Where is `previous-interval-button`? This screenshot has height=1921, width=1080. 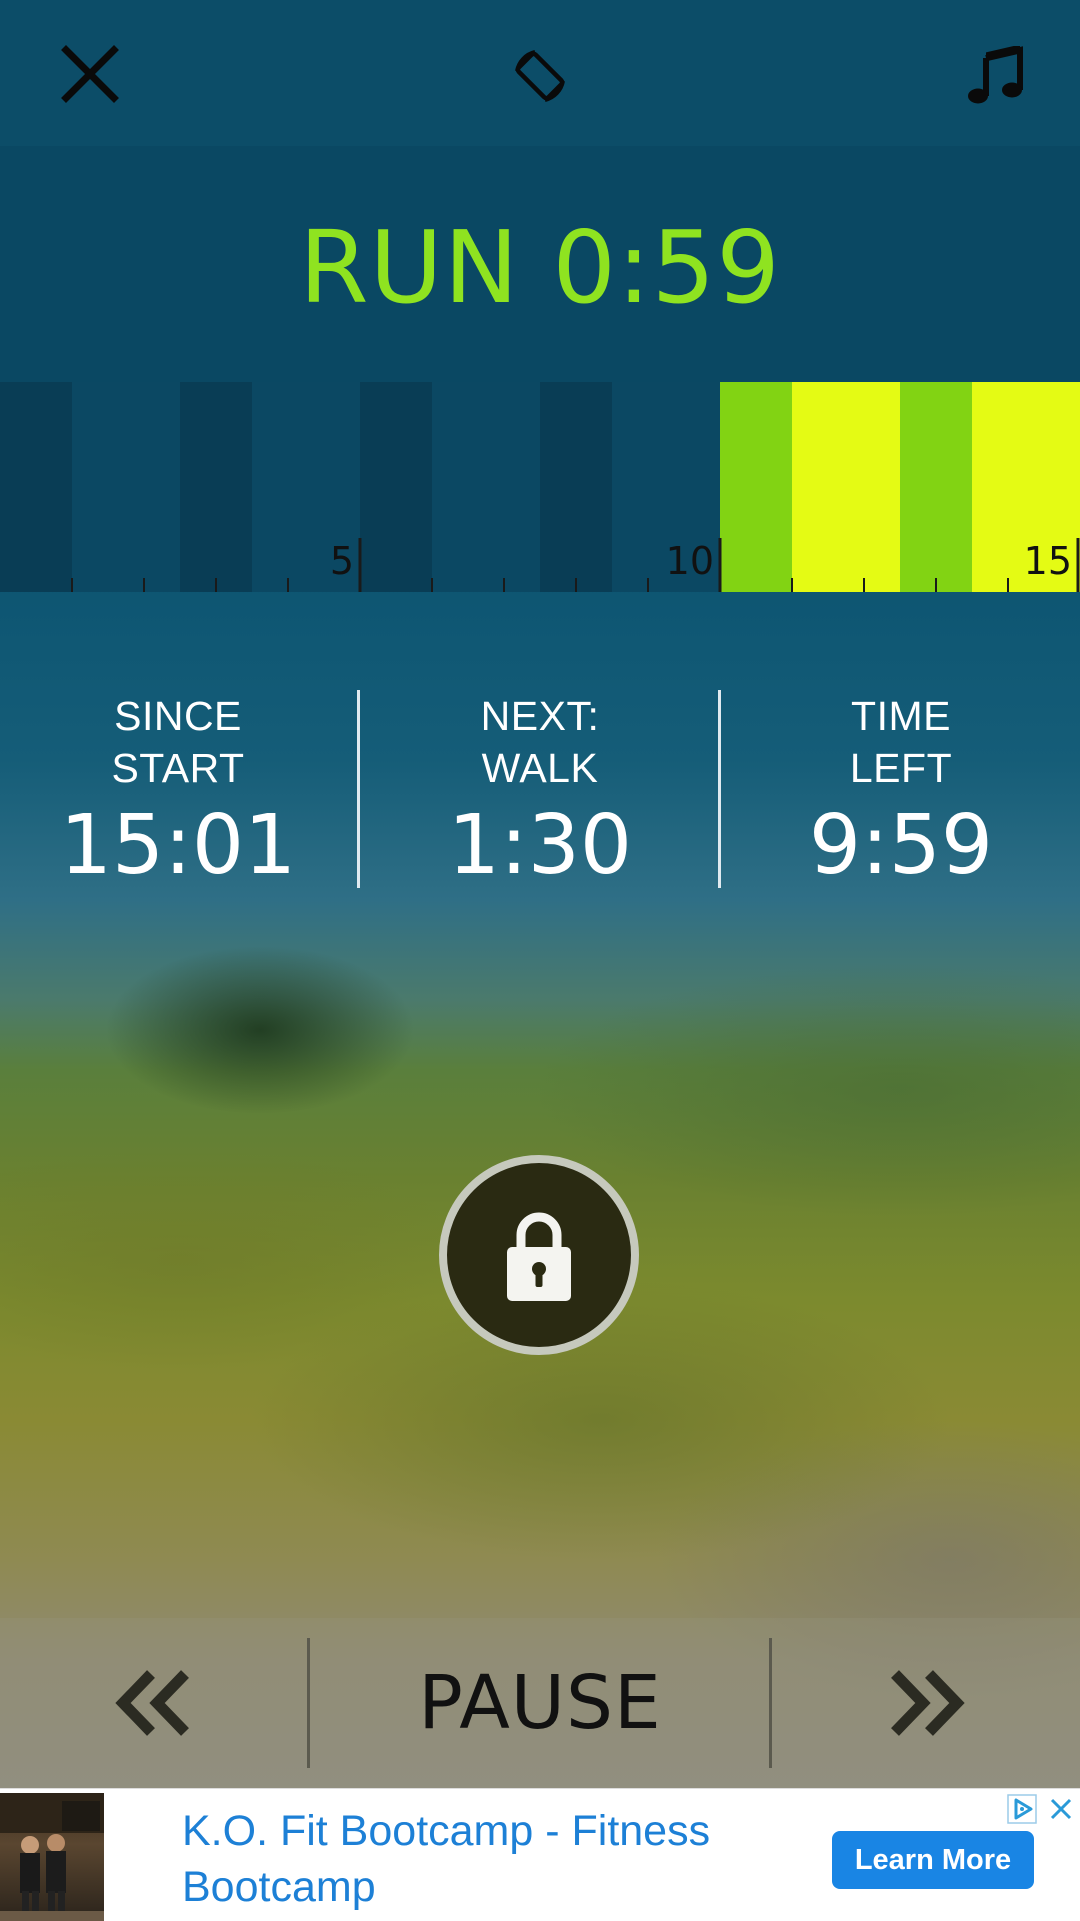 previous-interval-button is located at coordinates (155, 1703).